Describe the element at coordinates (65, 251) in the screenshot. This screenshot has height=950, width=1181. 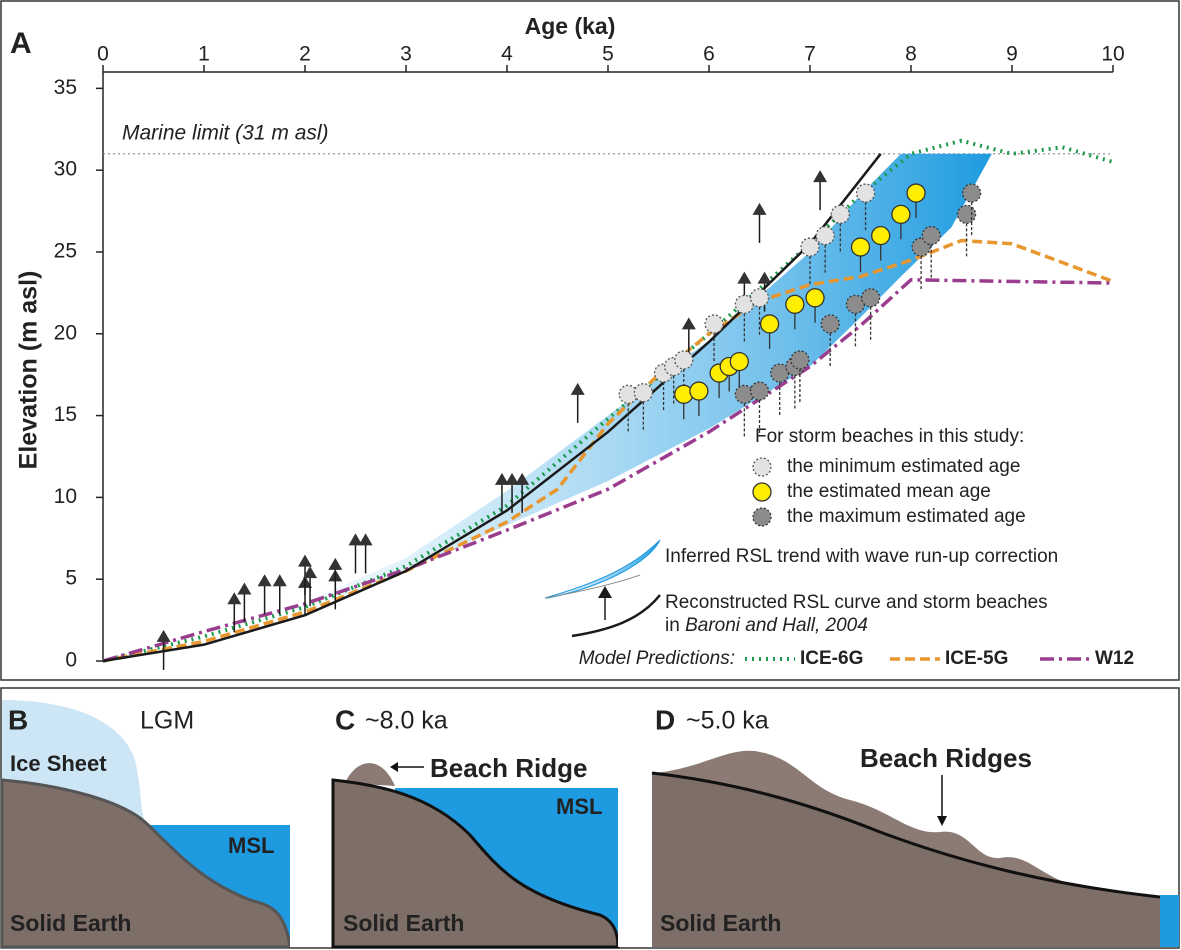
I see `y-tick-label: 25` at that location.